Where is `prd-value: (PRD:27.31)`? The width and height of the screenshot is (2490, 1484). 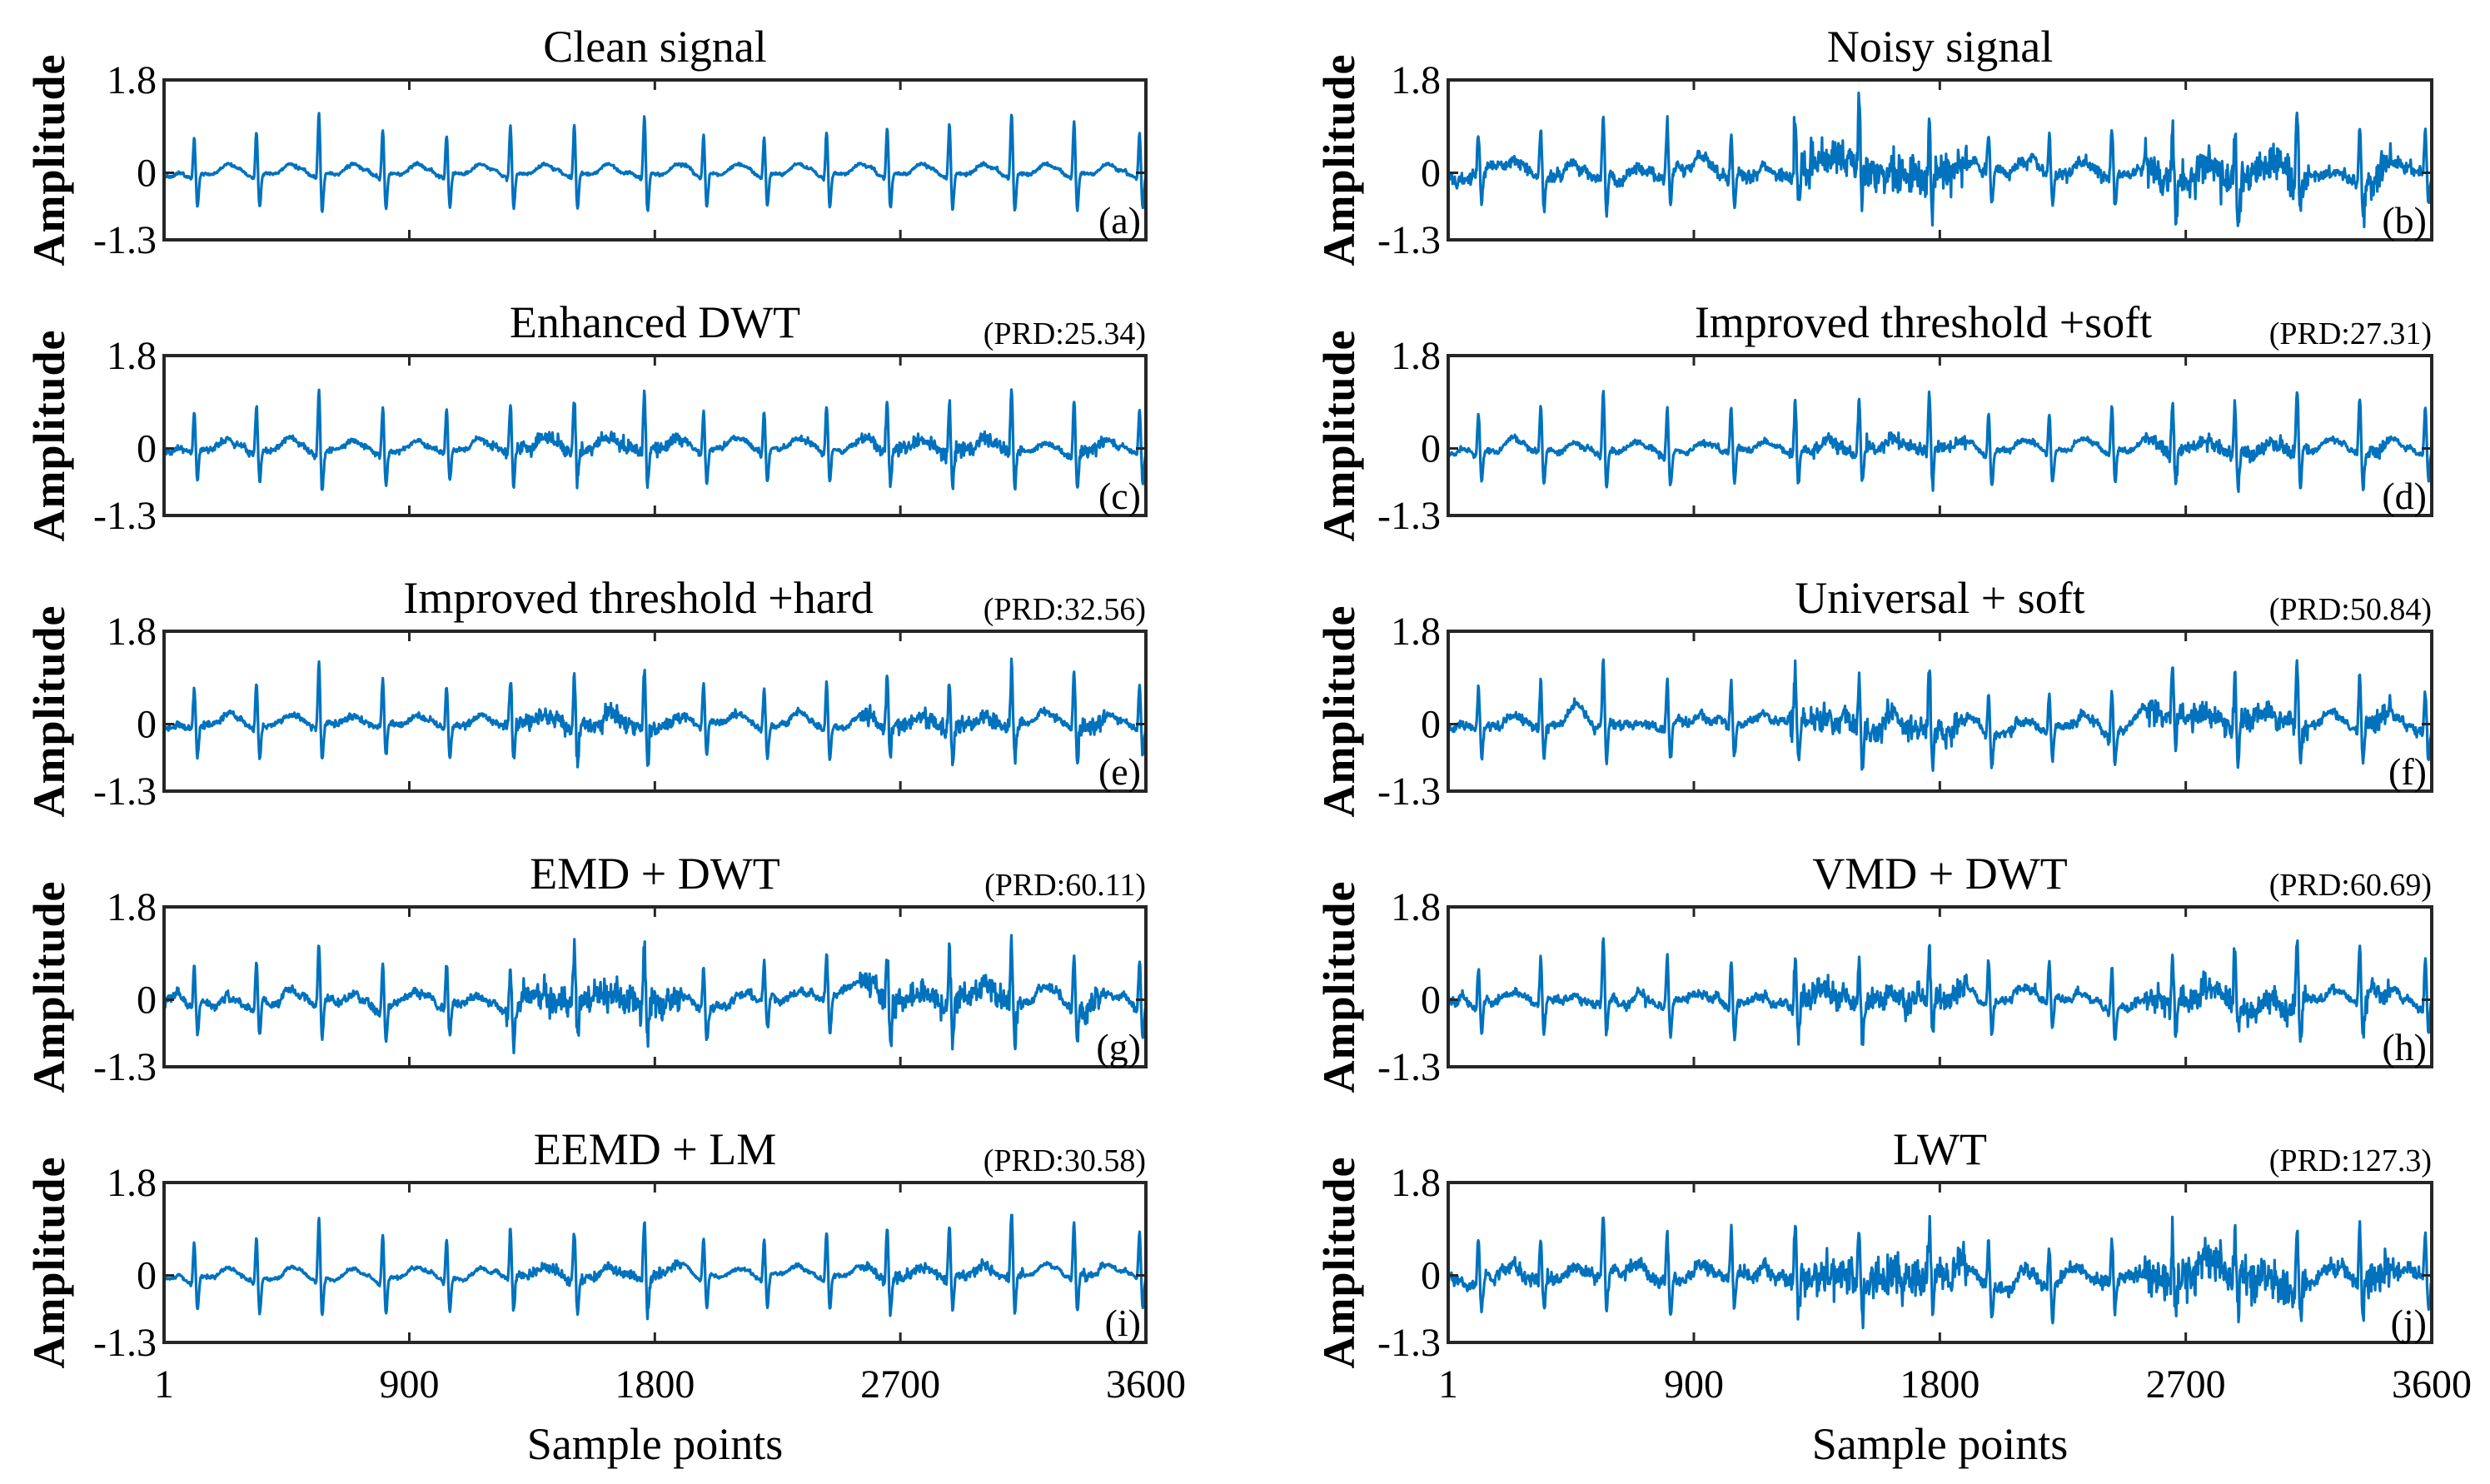 prd-value: (PRD:27.31) is located at coordinates (2350, 333).